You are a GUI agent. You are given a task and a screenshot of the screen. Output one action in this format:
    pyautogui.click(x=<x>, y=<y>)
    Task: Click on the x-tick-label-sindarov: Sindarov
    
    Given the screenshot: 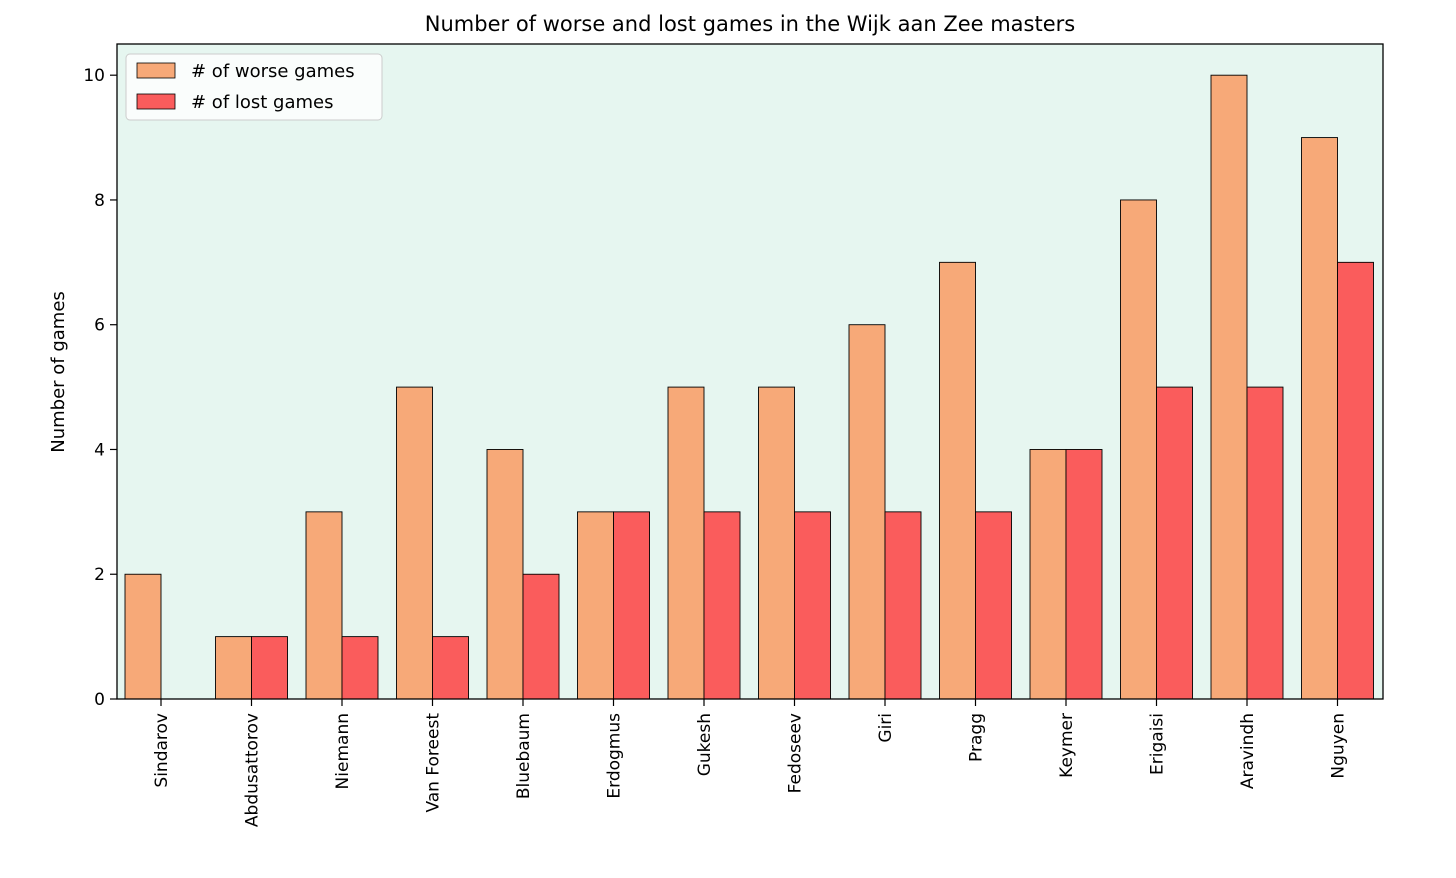 What is the action you would take?
    pyautogui.click(x=162, y=750)
    